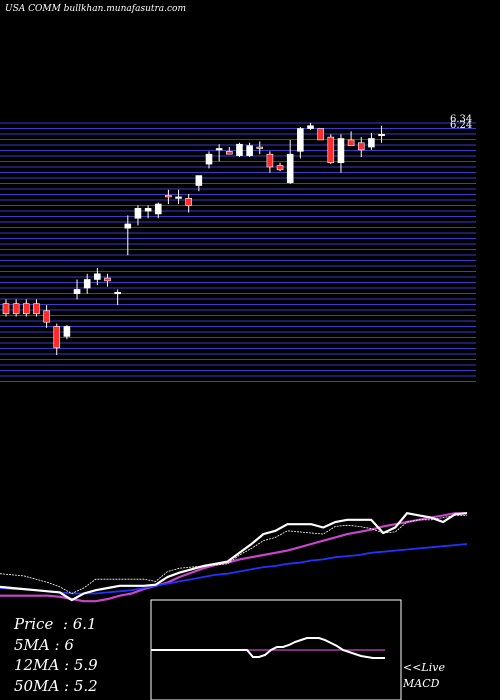  What do you see at coordinates (461, 125) in the screenshot?
I see `price-tick-label: 6.24` at bounding box center [461, 125].